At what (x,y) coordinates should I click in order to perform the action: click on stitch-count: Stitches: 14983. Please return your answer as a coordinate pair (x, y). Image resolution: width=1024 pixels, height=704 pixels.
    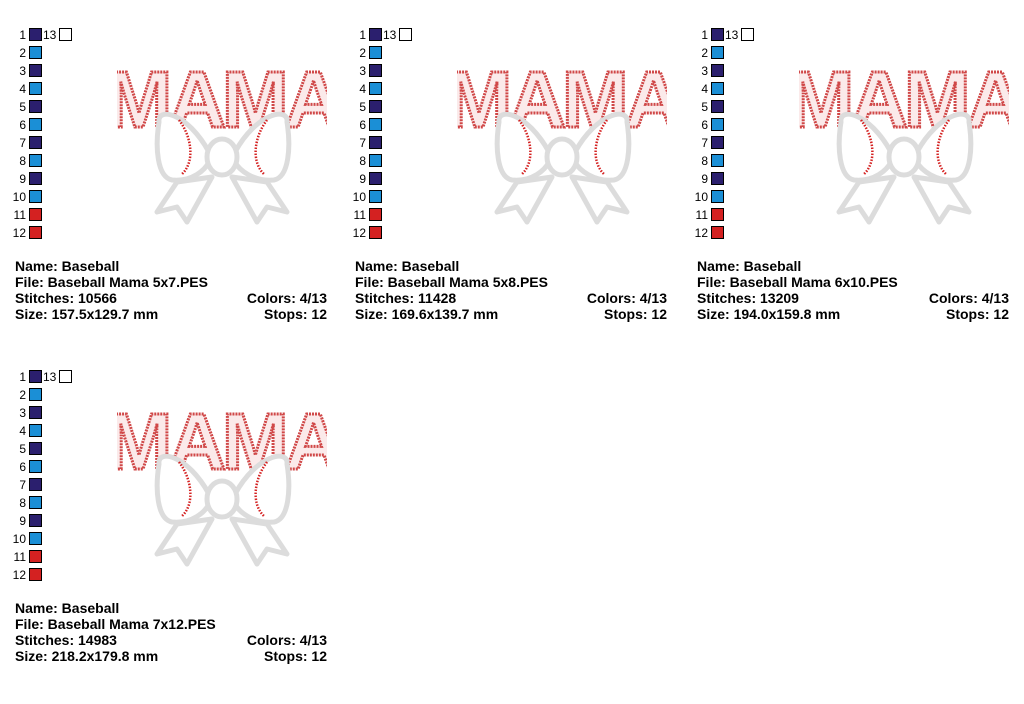
    Looking at the image, I should click on (66, 640).